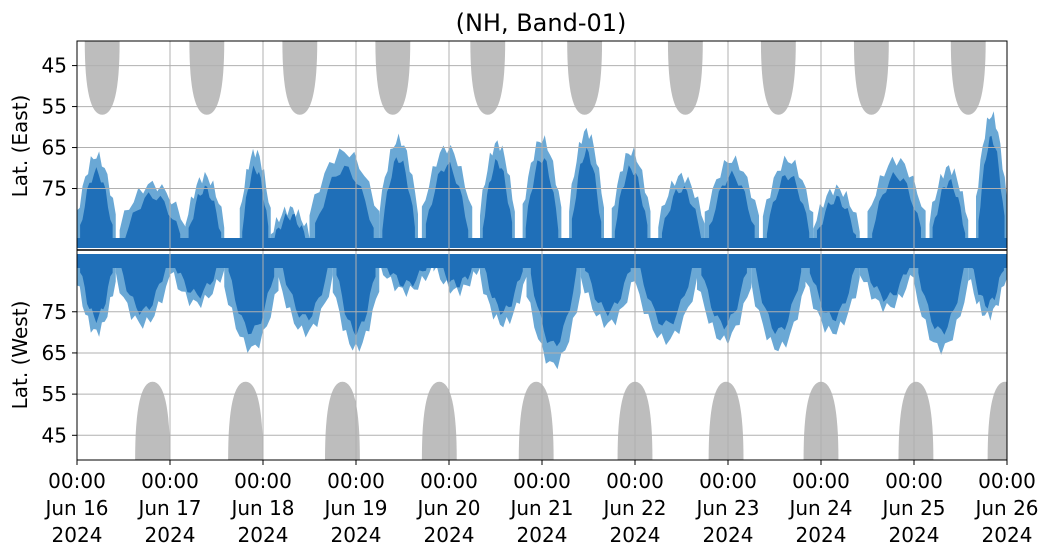 This screenshot has height=556, width=1051. Describe the element at coordinates (54, 148) in the screenshot. I see `y-tick-label-east: 65` at that location.